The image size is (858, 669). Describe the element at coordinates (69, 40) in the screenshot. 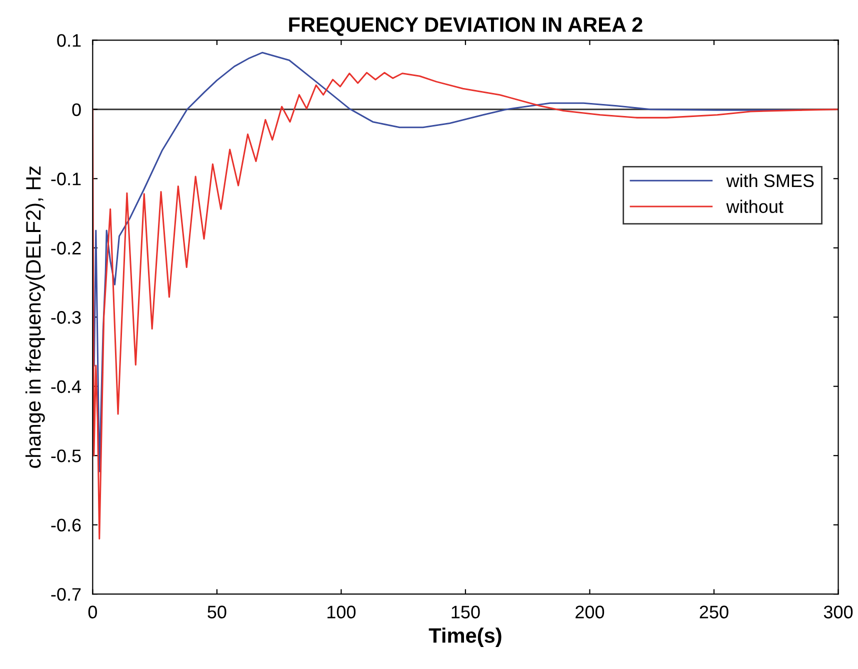

I see `y-tick-label: 0.1` at that location.